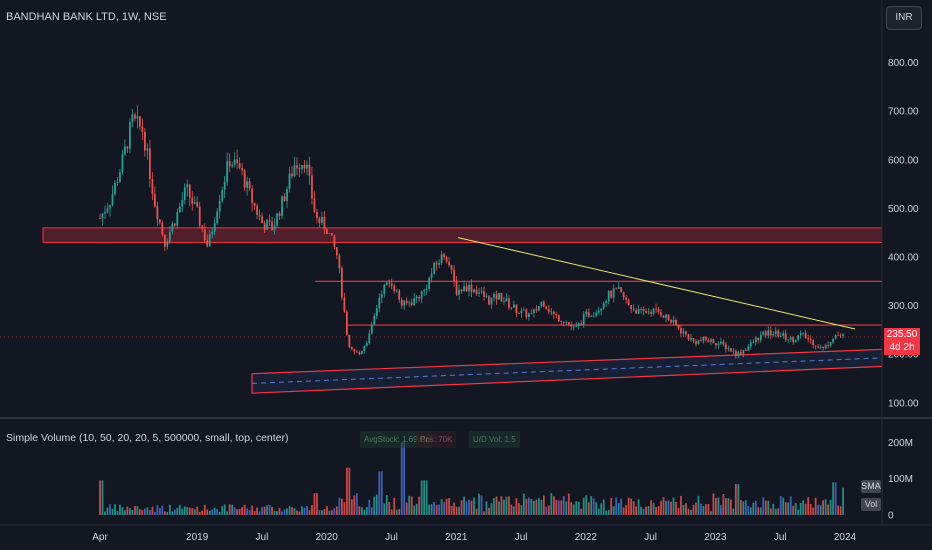 This screenshot has width=932, height=550. What do you see at coordinates (197, 537) in the screenshot?
I see `time-tick-label: 2019` at bounding box center [197, 537].